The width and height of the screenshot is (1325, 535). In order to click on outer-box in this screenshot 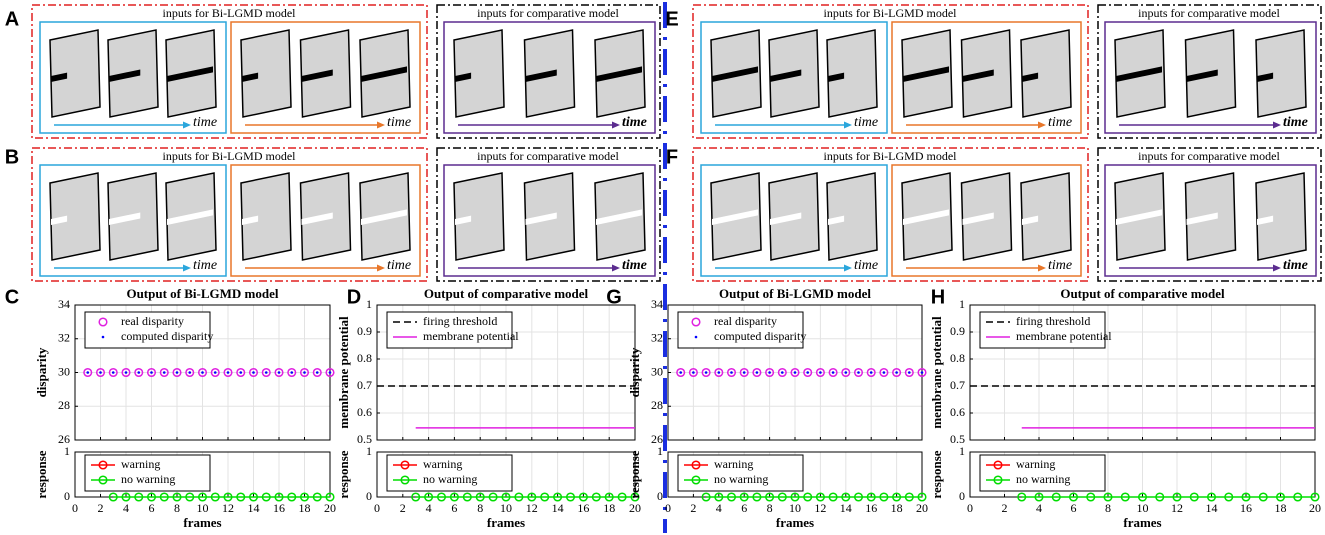, I will do `click(548, 214)`.